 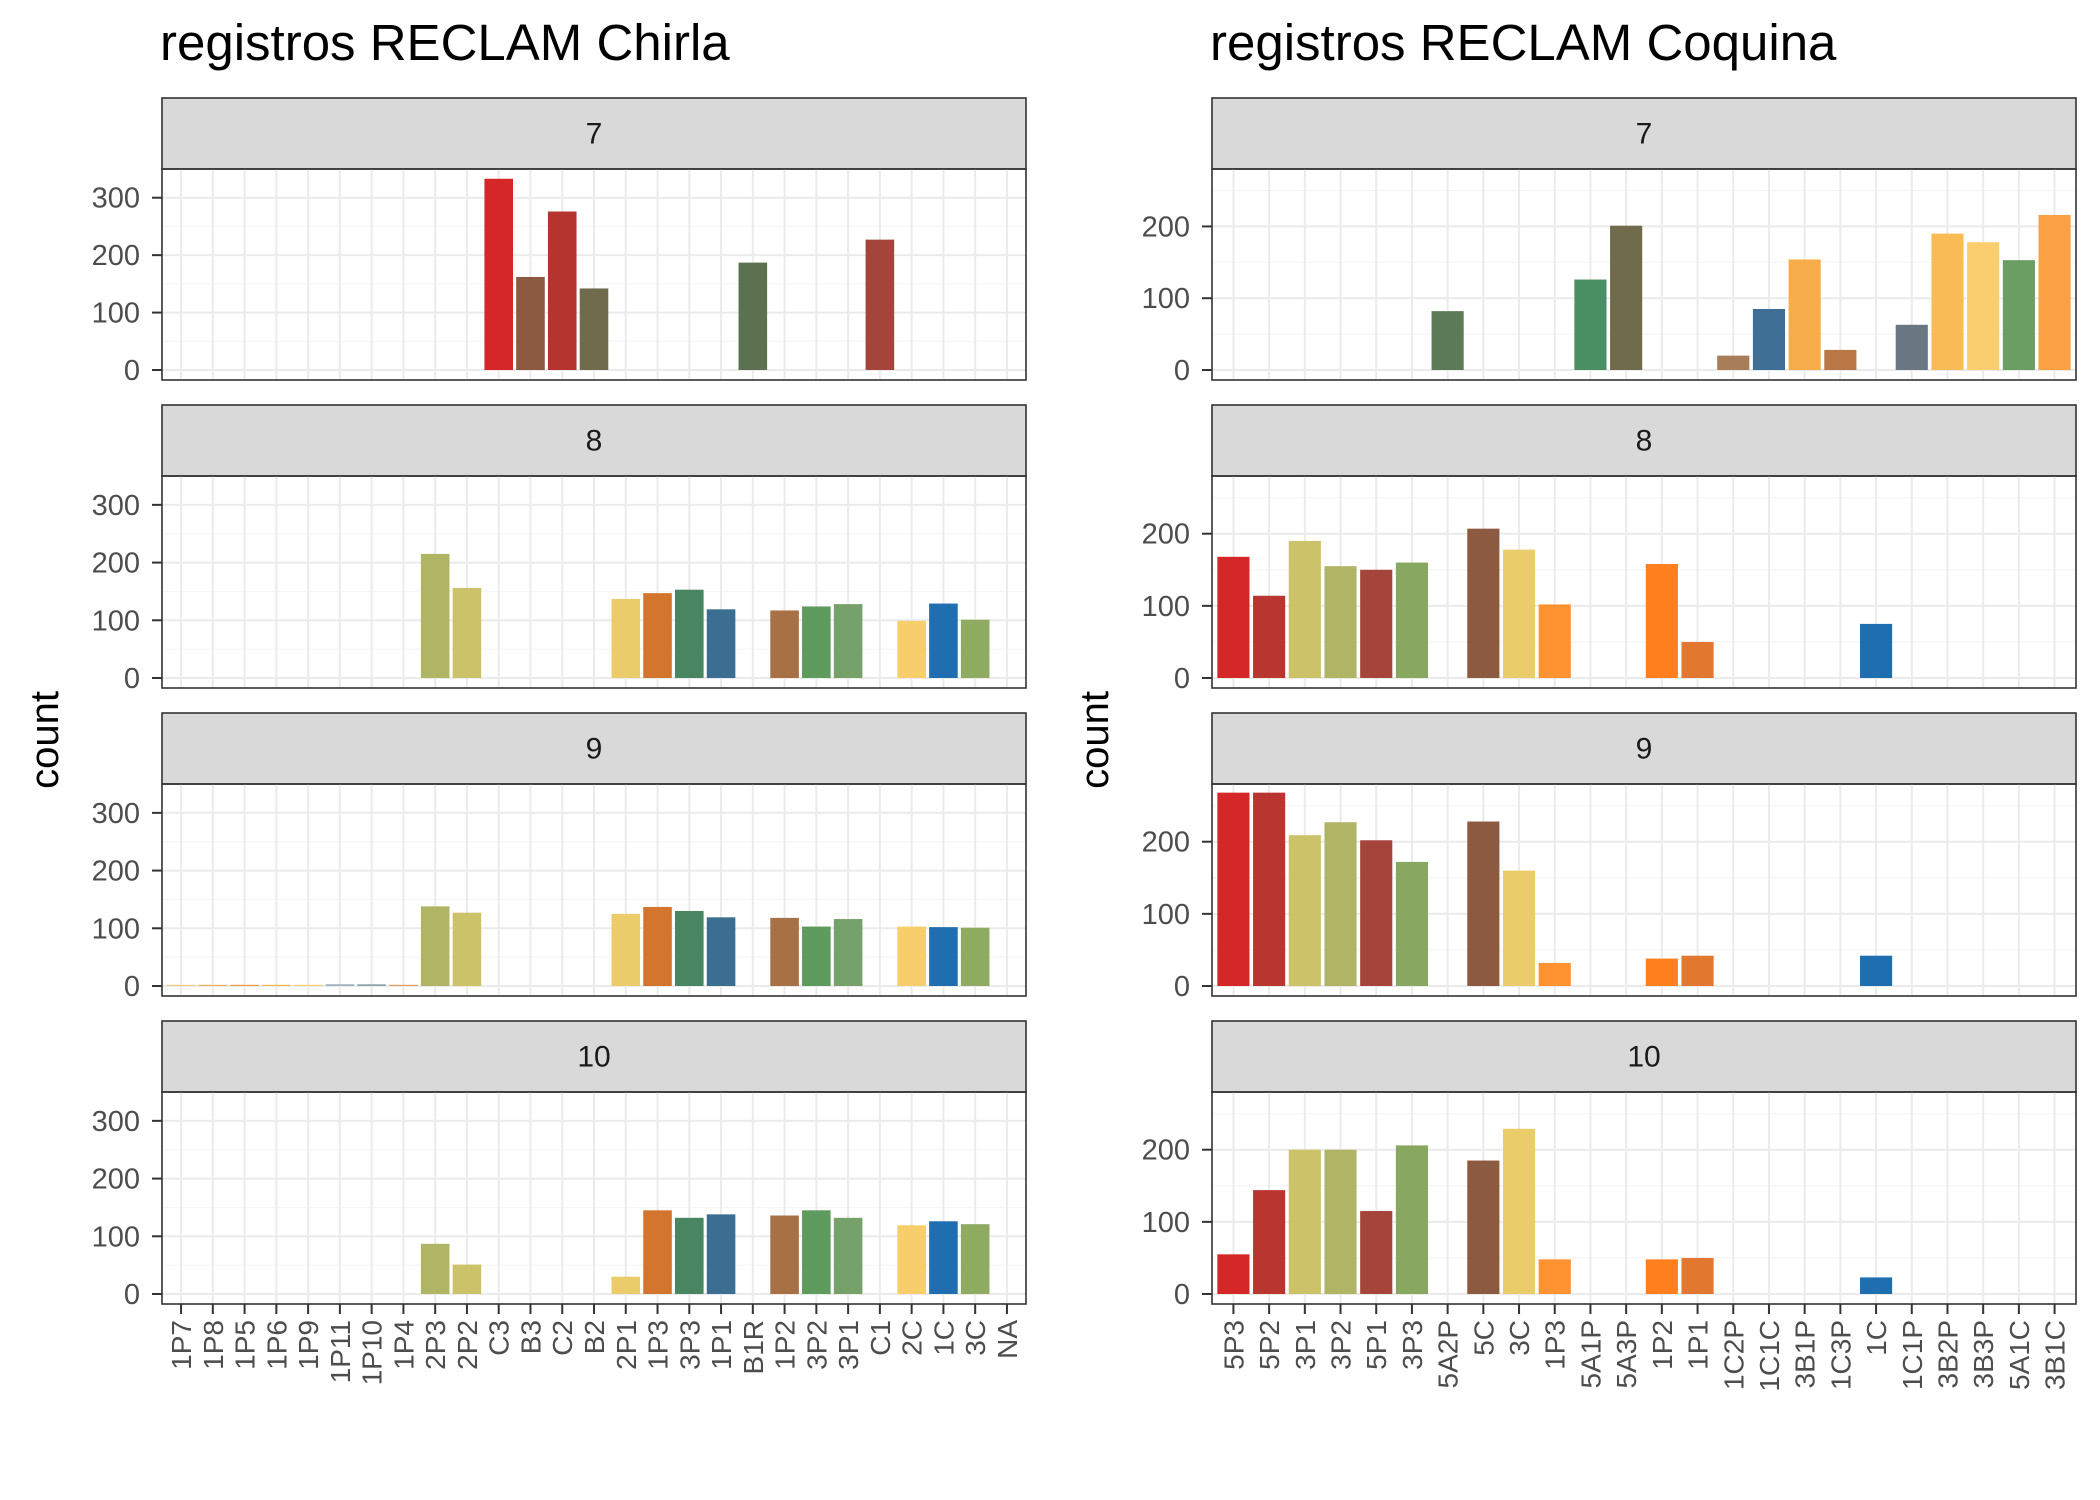 What do you see at coordinates (213, 1345) in the screenshot?
I see `x-tick-label-1P8: 1P8` at bounding box center [213, 1345].